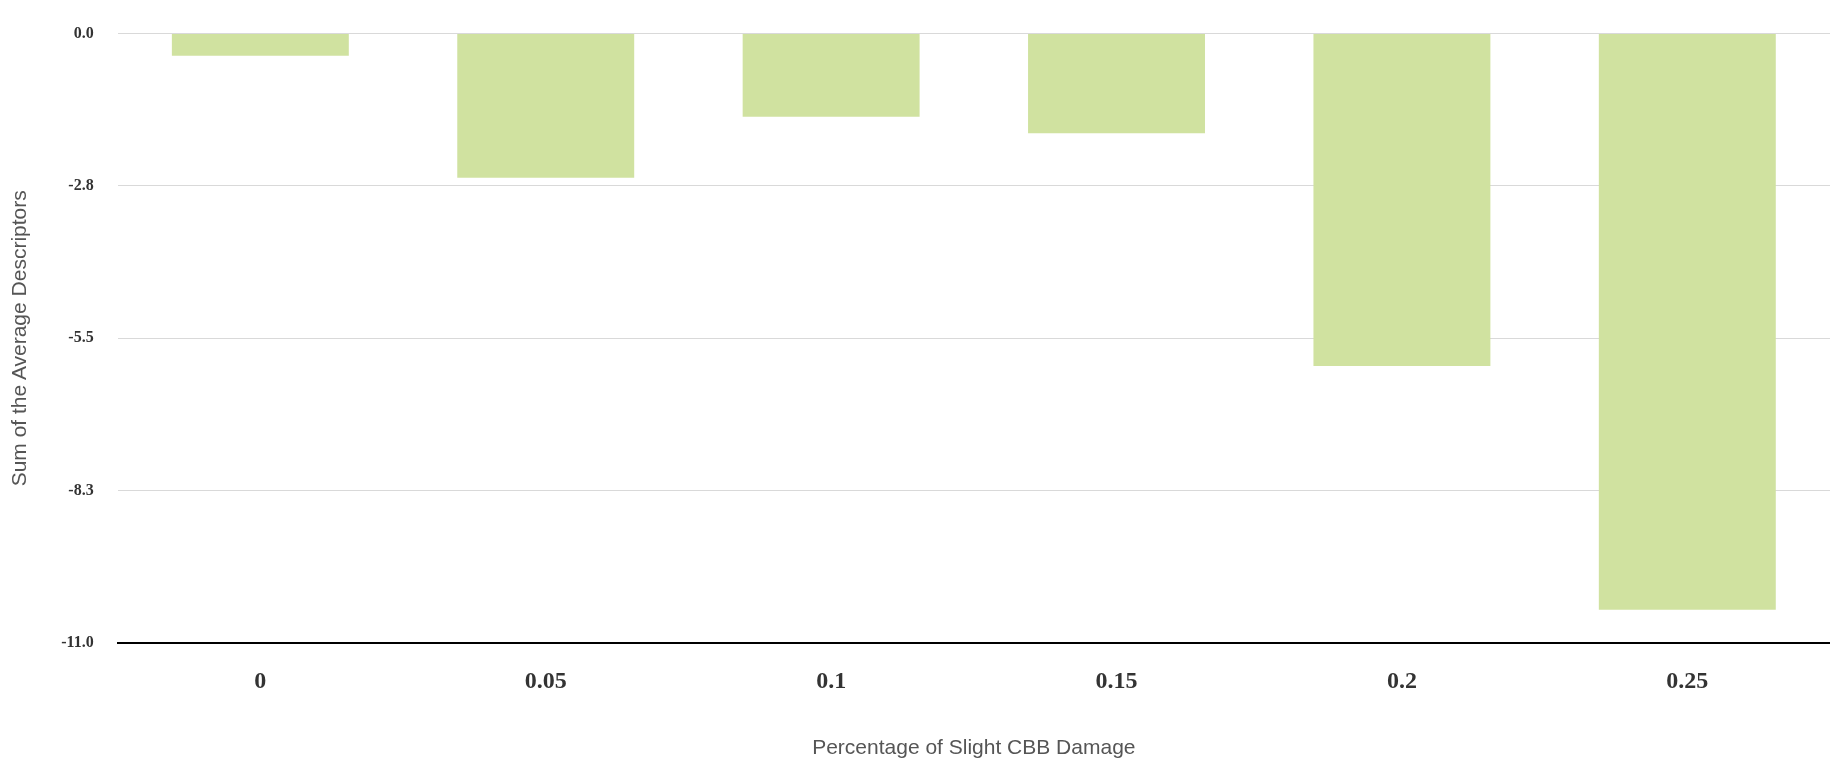 Image resolution: width=1830 pixels, height=775 pixels. Describe the element at coordinates (974, 747) in the screenshot. I see `x-axis-title: Percentage of Slight CBB Damage` at that location.